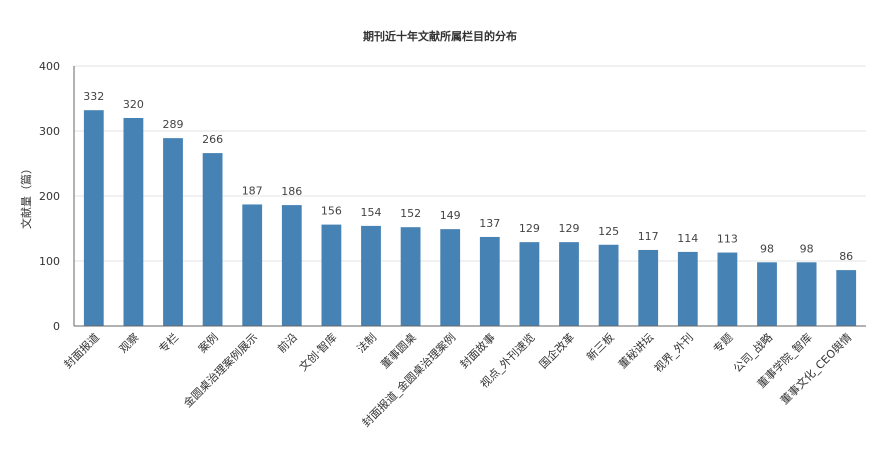 The width and height of the screenshot is (881, 457). Describe the element at coordinates (569, 228) in the screenshot. I see `data-label-12: 129` at that location.